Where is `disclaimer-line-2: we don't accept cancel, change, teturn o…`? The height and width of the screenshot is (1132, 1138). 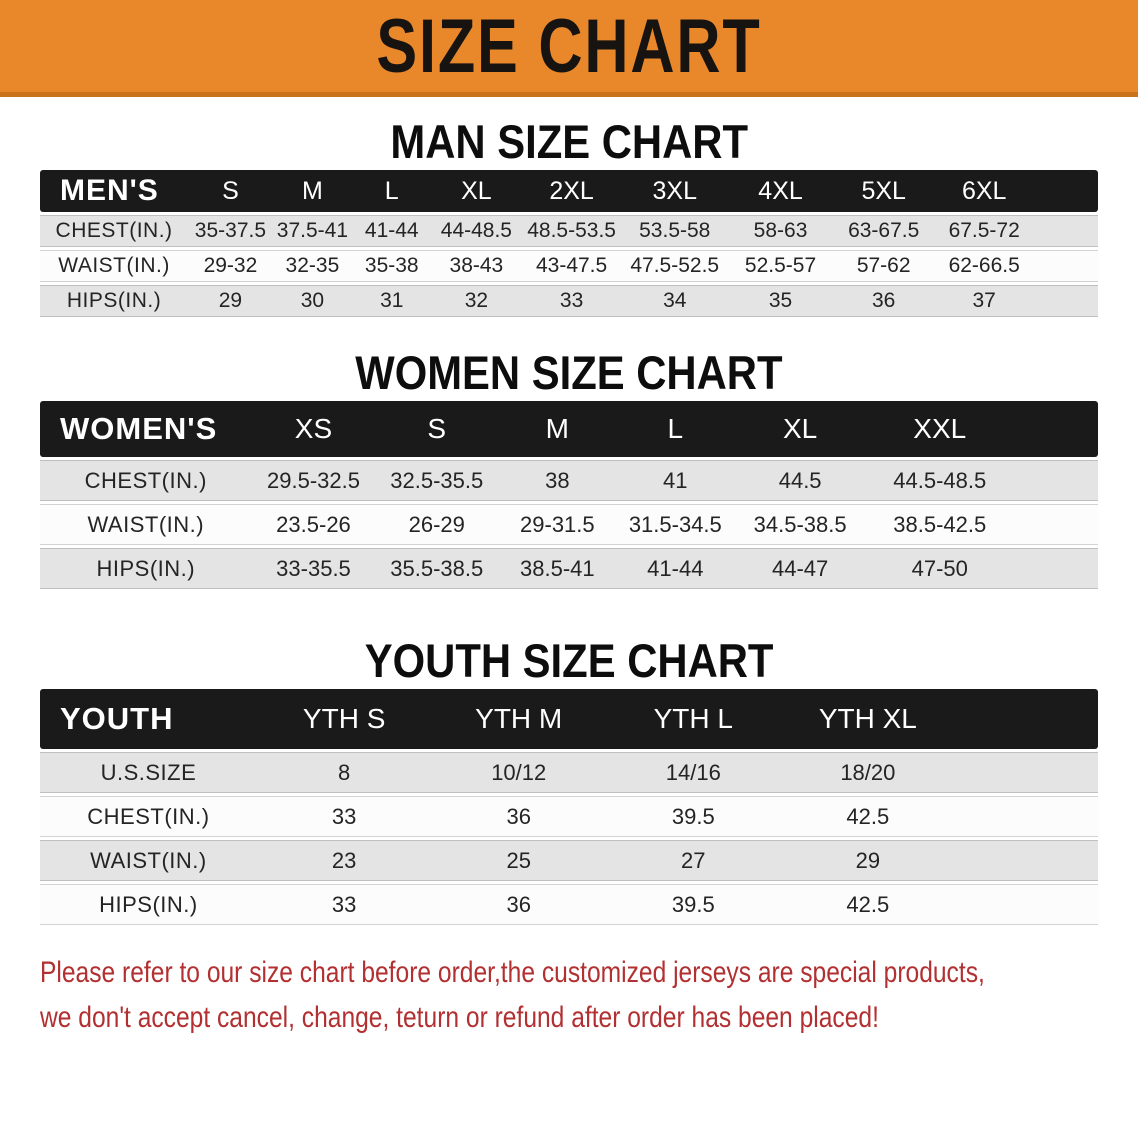
disclaimer-line-2: we don't accept cancel, change, teturn o… is located at coordinates (459, 1017).